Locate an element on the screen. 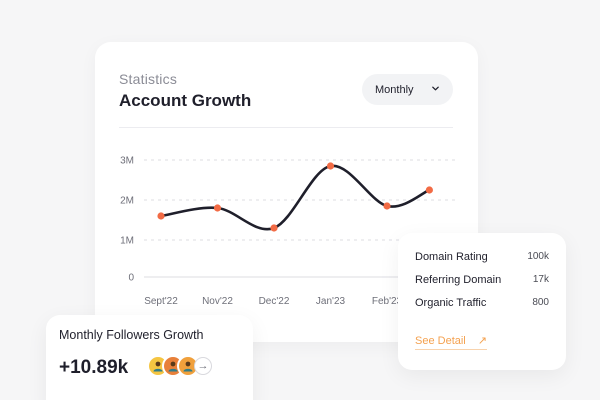 Image resolution: width=600 pixels, height=400 pixels. card-title: Account Growth is located at coordinates (185, 100).